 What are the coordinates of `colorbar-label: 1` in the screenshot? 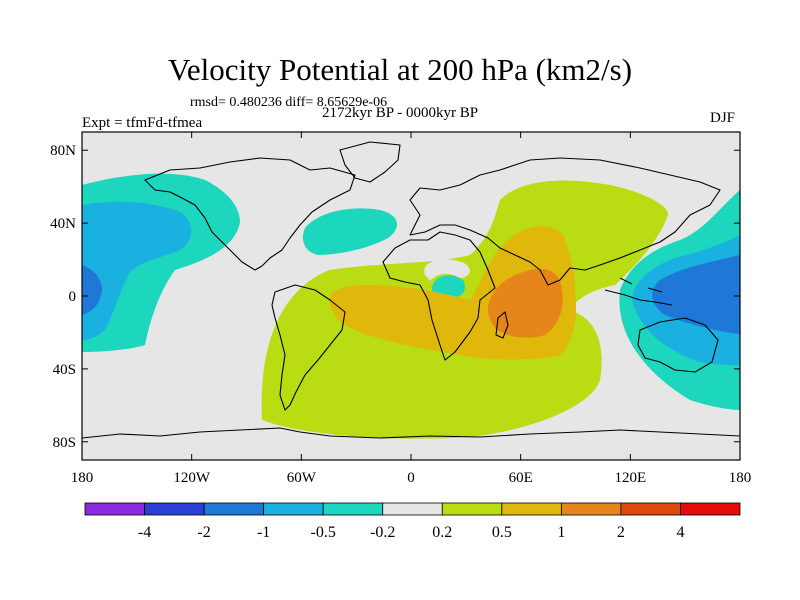 It's located at (561, 532).